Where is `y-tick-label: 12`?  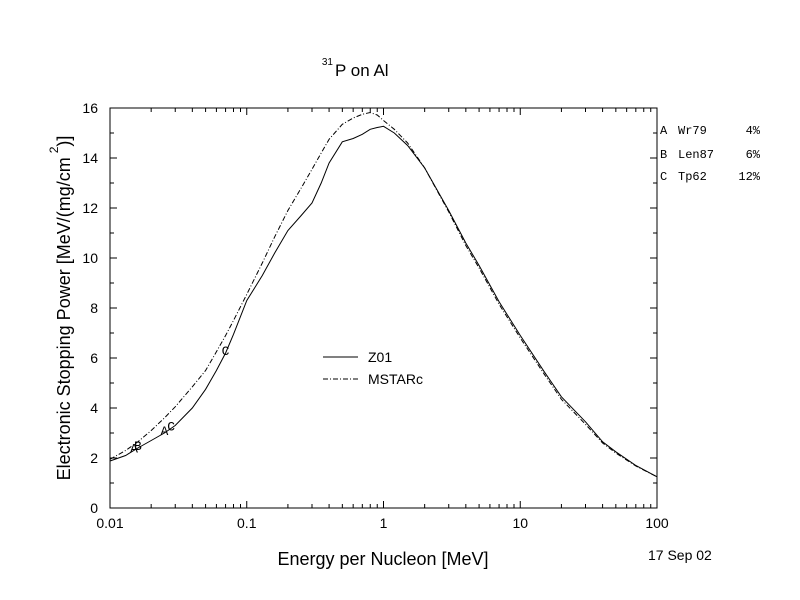
y-tick-label: 12 is located at coordinates (90, 208).